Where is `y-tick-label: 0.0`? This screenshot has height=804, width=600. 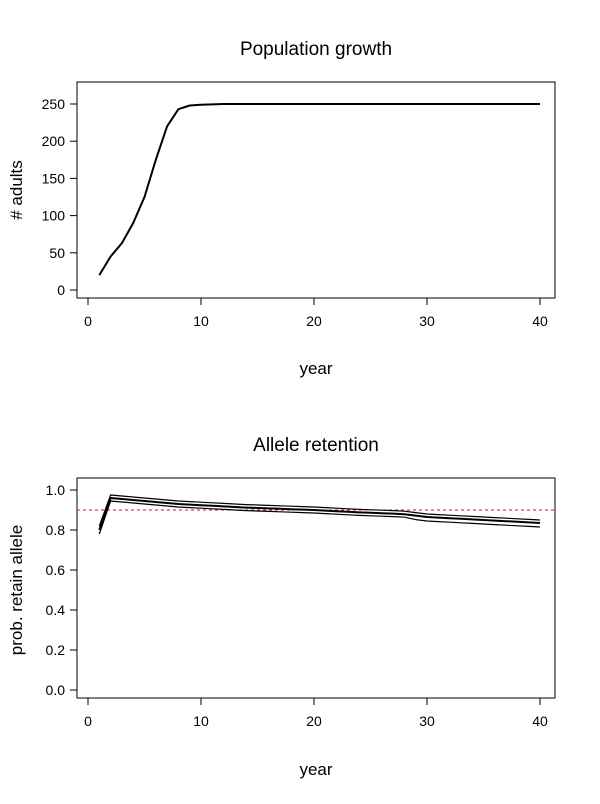 y-tick-label: 0.0 is located at coordinates (56, 690).